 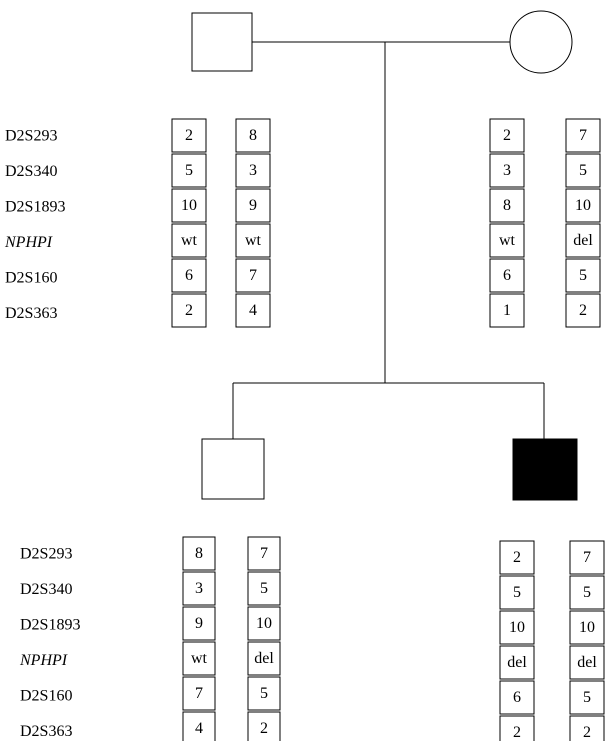 What do you see at coordinates (31, 313) in the screenshot?
I see `marker-label: D2S363` at bounding box center [31, 313].